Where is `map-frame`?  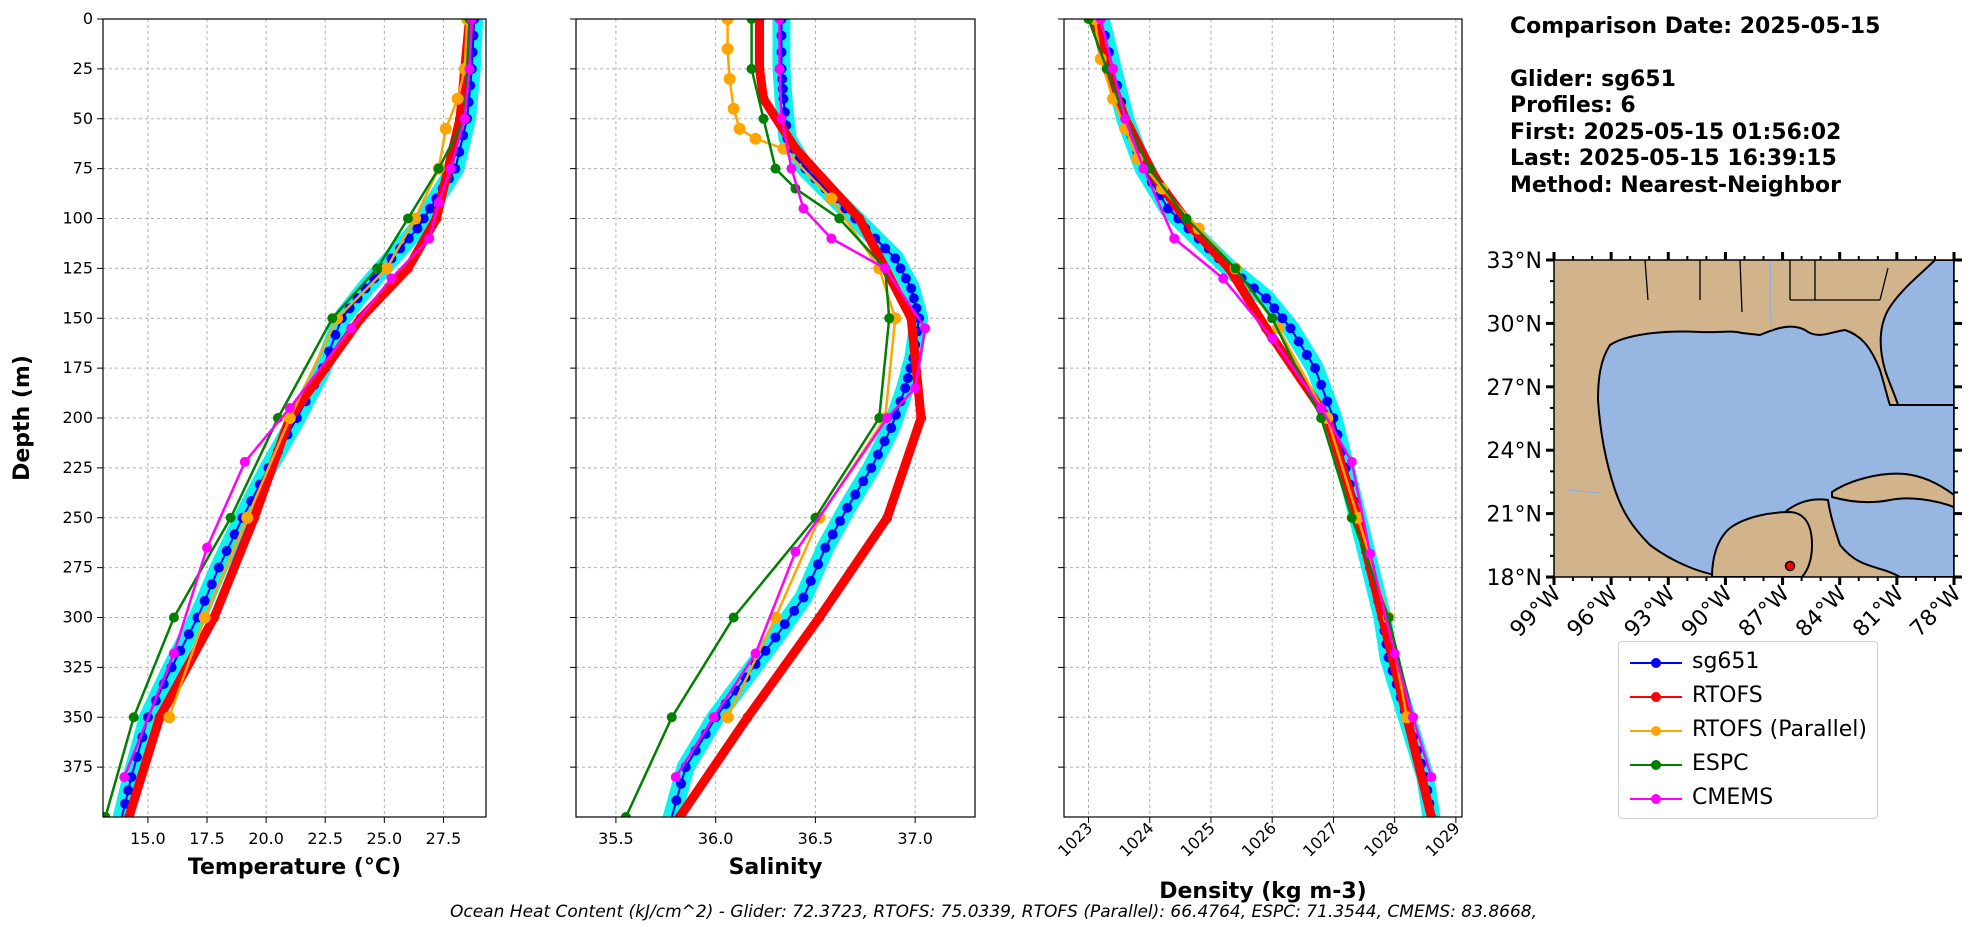
map-frame is located at coordinates (1754, 418).